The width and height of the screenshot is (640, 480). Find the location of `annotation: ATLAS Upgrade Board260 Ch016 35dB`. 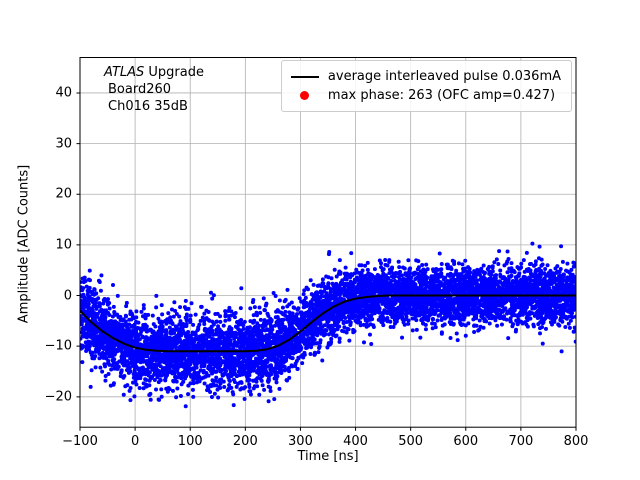

annotation: ATLAS Upgrade Board260 Ch016 35dB is located at coordinates (154, 89).